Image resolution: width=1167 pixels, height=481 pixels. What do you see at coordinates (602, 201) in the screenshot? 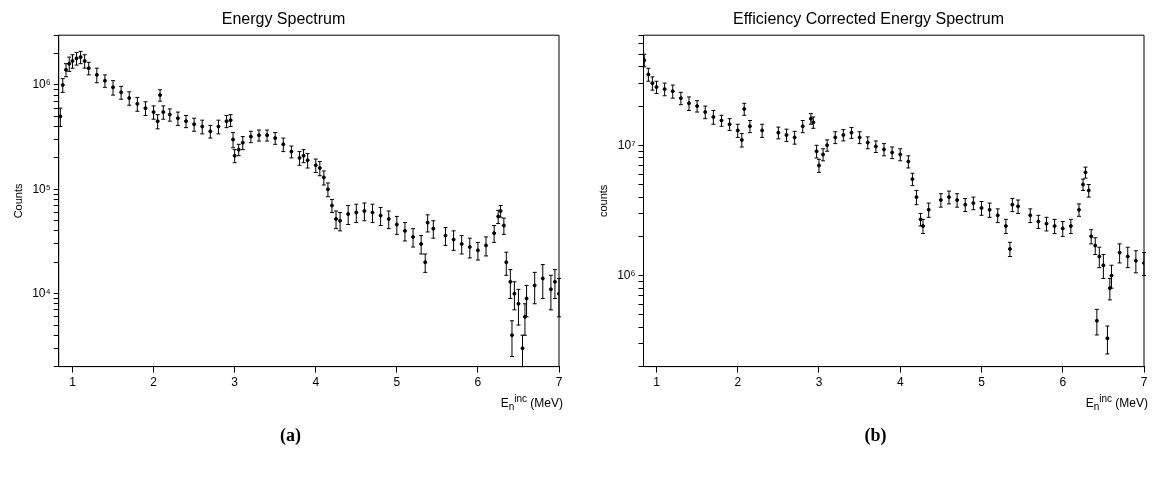
I see `y-axis-title: counts` at bounding box center [602, 201].